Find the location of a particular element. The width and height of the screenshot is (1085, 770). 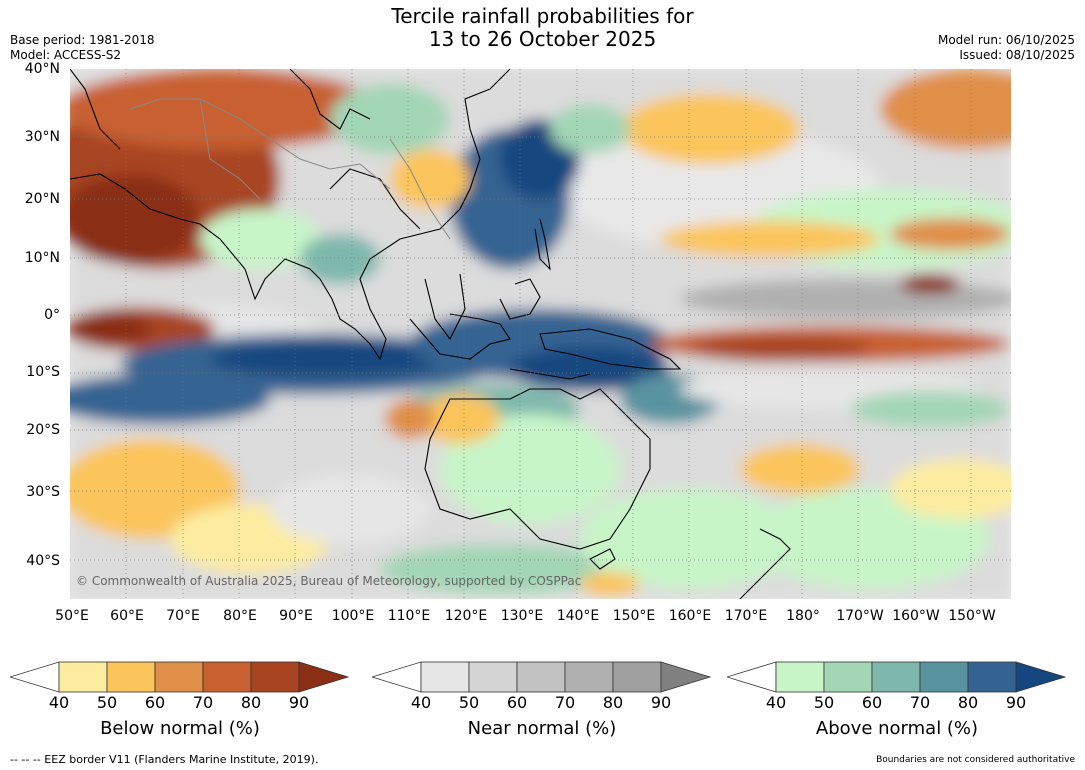

model-run: Model run: 06/10/2025 is located at coordinates (1006, 40).